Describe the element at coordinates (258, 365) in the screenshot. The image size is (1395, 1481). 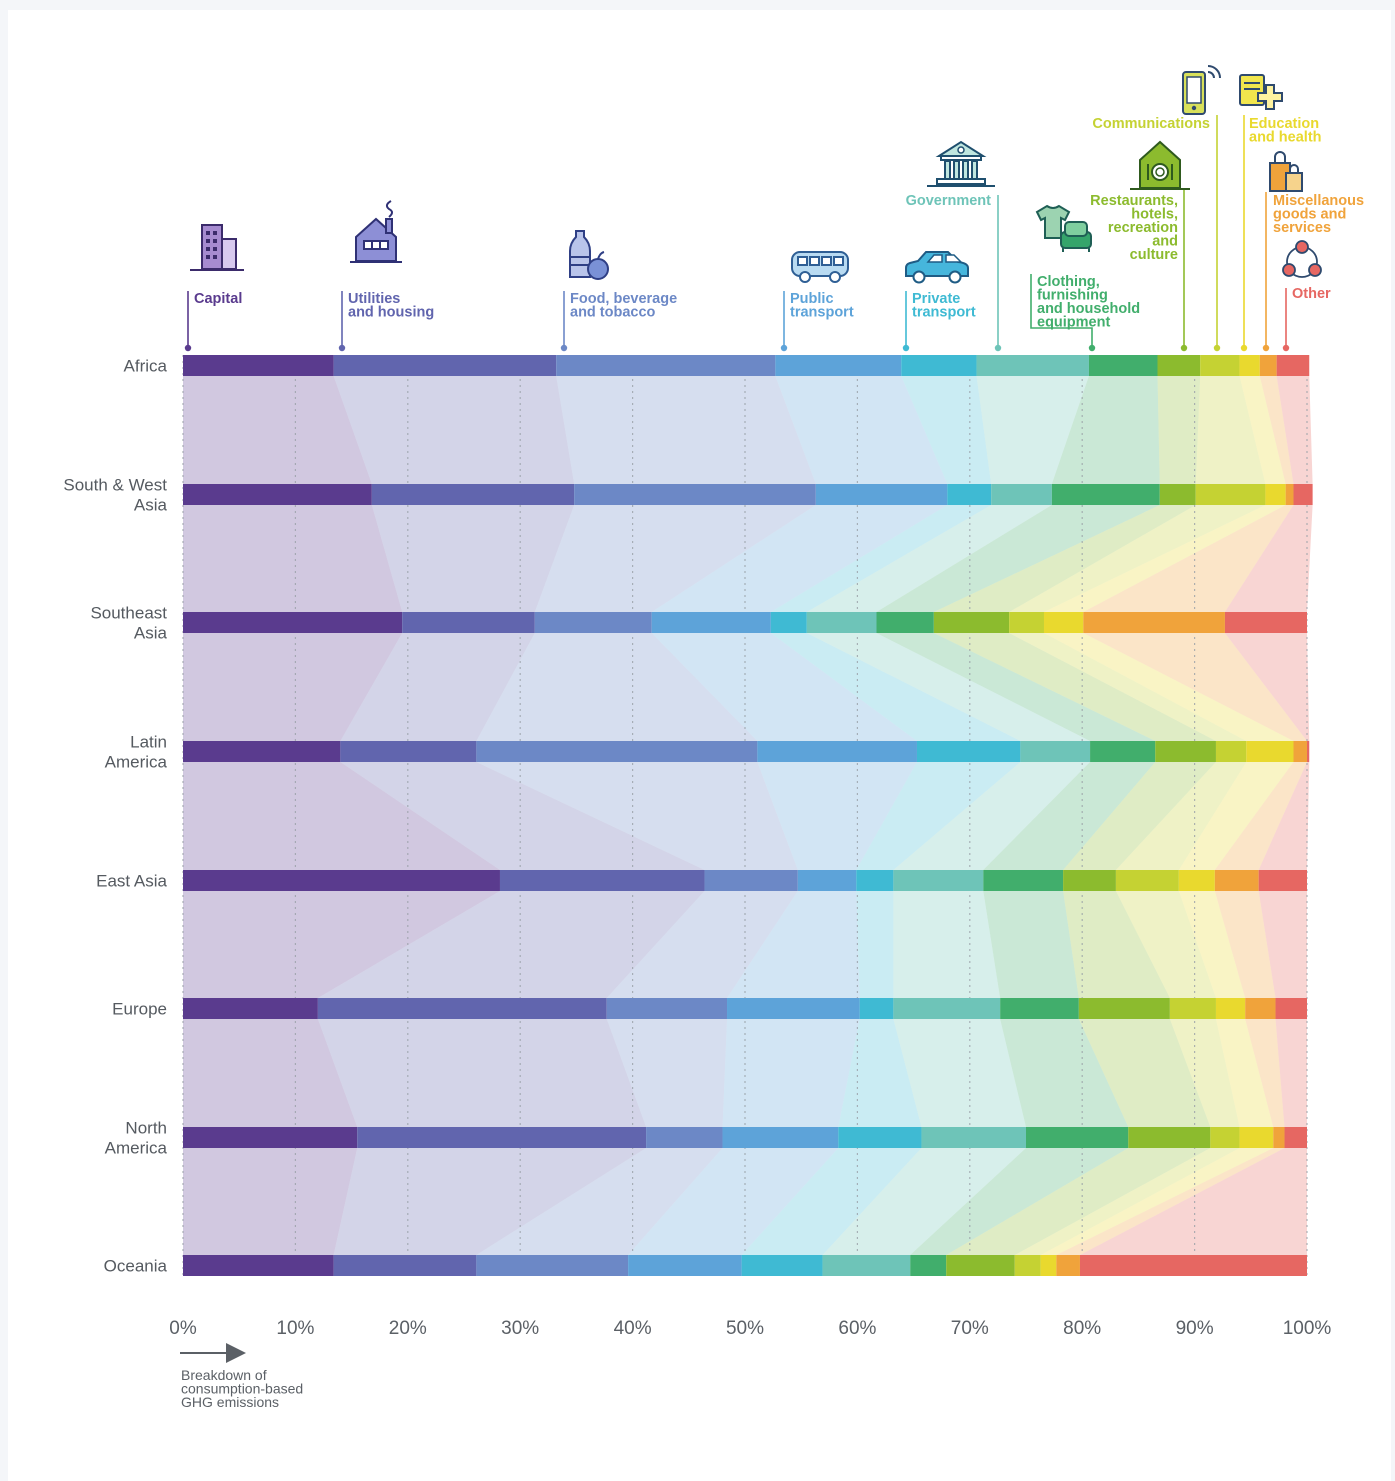
I see `bar-segment-africa-capital` at that location.